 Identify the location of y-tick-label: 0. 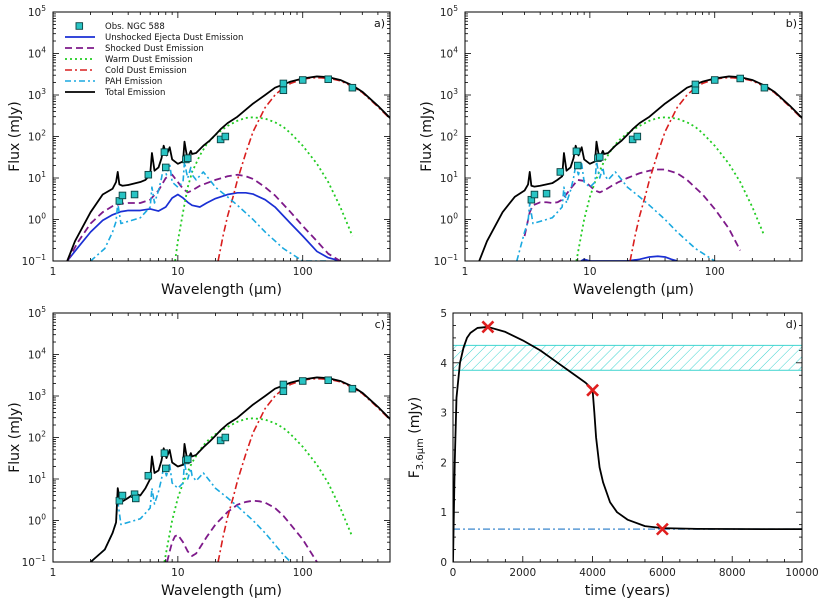
(443, 563).